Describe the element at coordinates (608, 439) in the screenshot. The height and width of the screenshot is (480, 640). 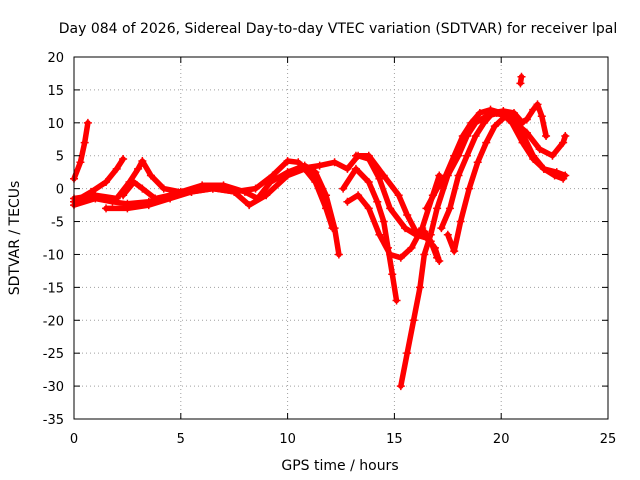
I see `x-tick-label: 25` at that location.